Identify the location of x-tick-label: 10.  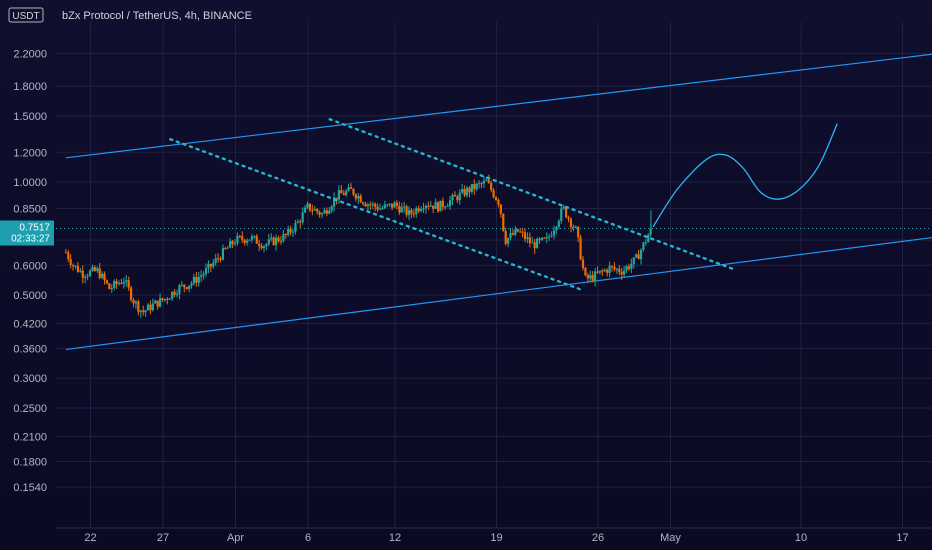
(801, 538).